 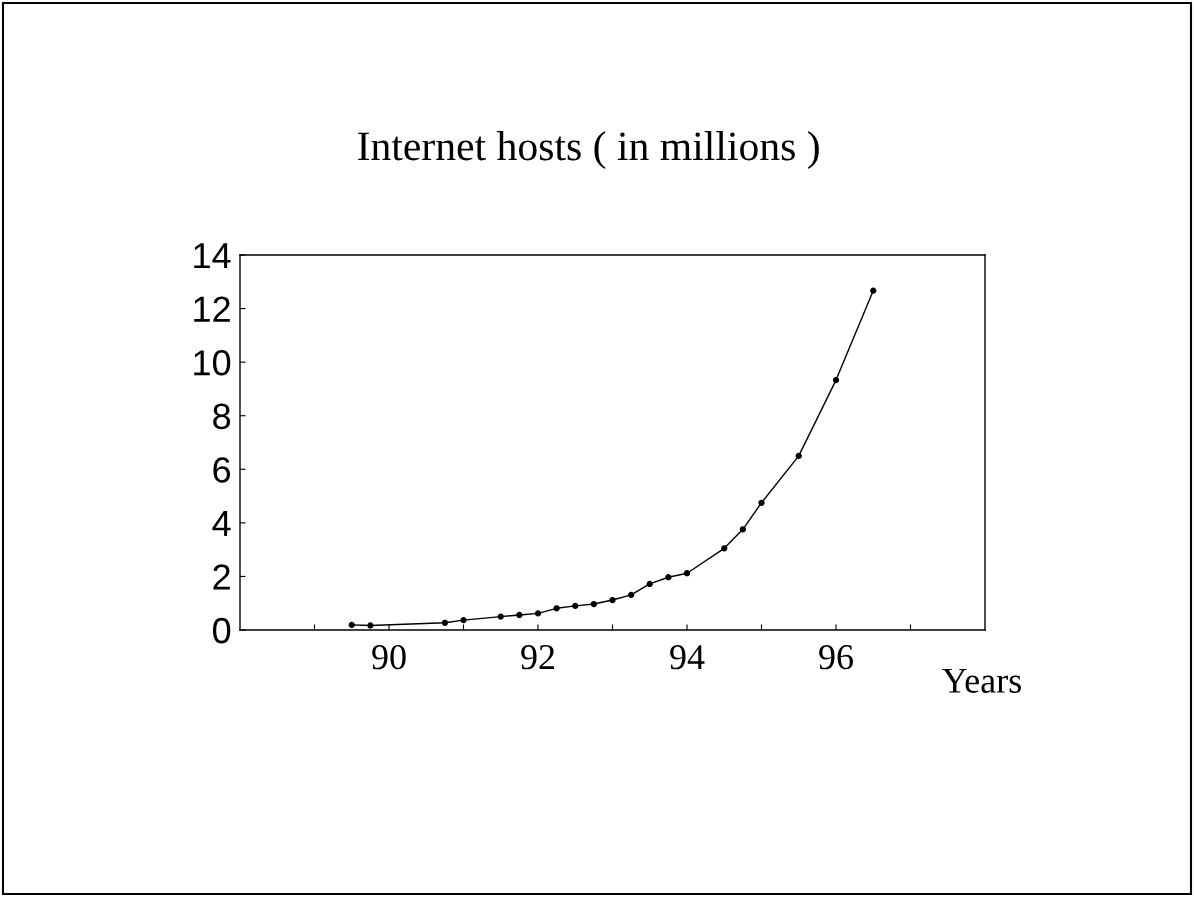 I want to click on x-tick-label: 92, so click(x=538, y=657).